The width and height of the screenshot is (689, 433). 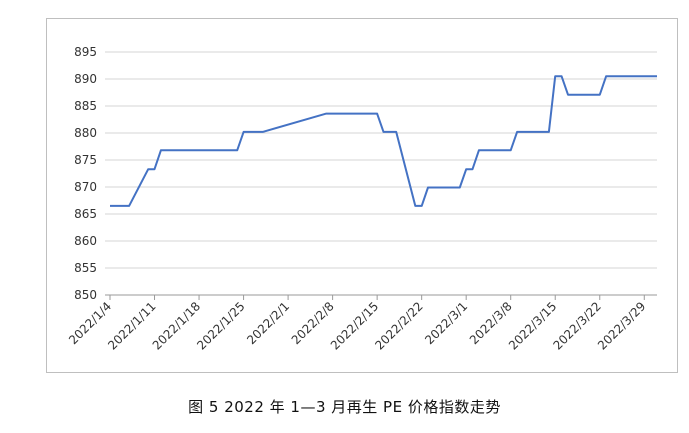 I want to click on y-tick-label-895: 895, so click(x=85, y=52).